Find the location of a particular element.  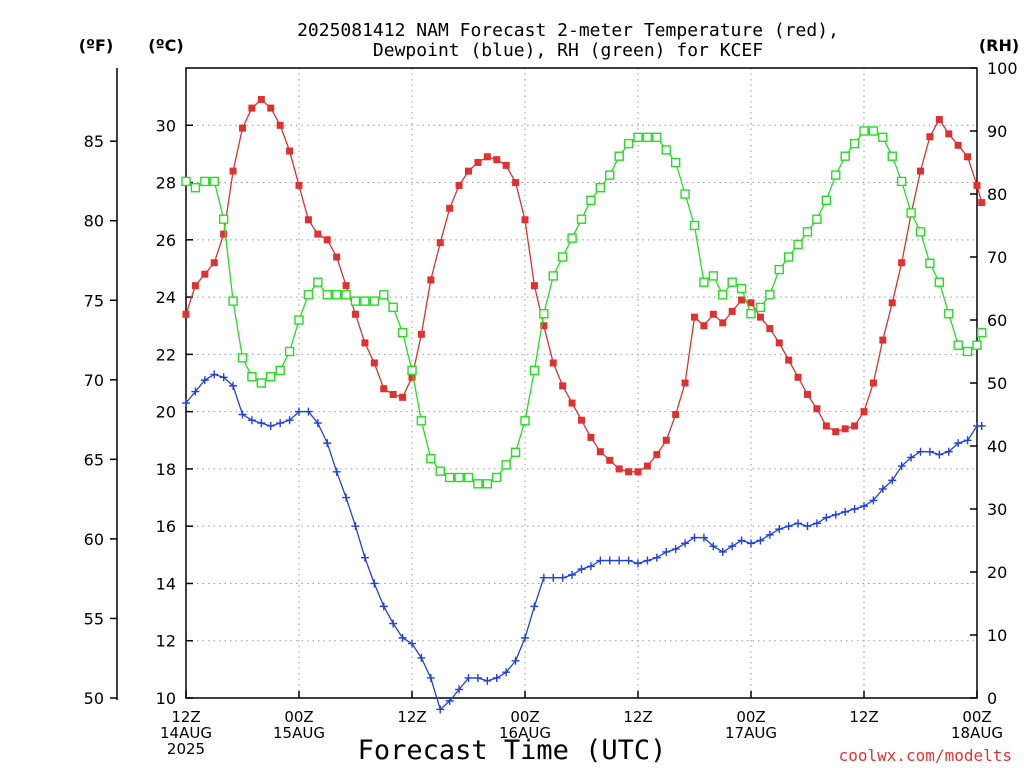

celsius-tick-label: 22 is located at coordinates (166, 354).